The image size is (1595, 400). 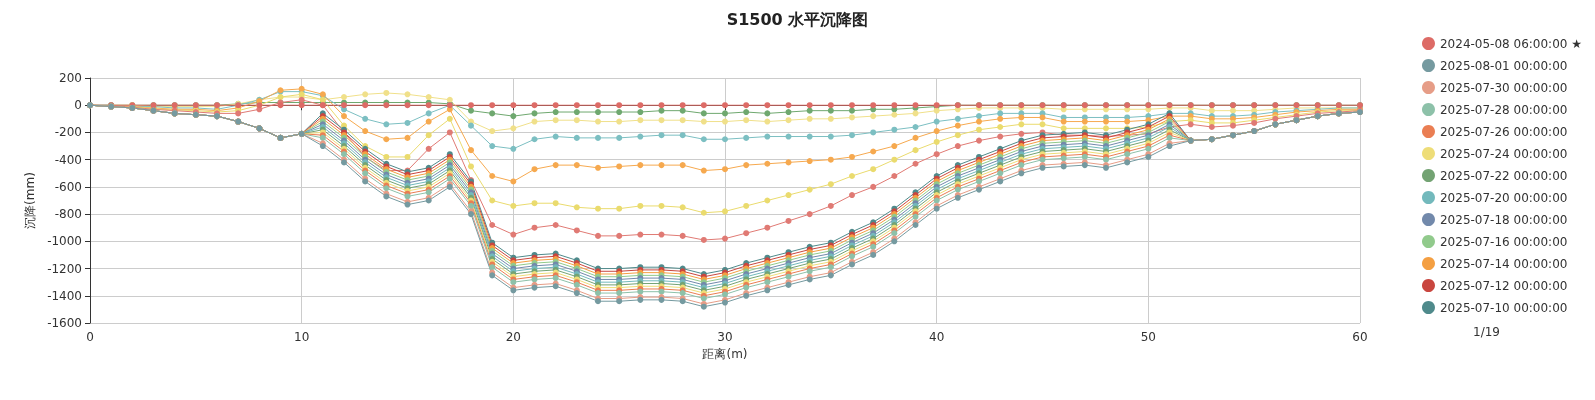 I want to click on legend-label: 2025-07-12 00:00:00, so click(x=1503, y=285).